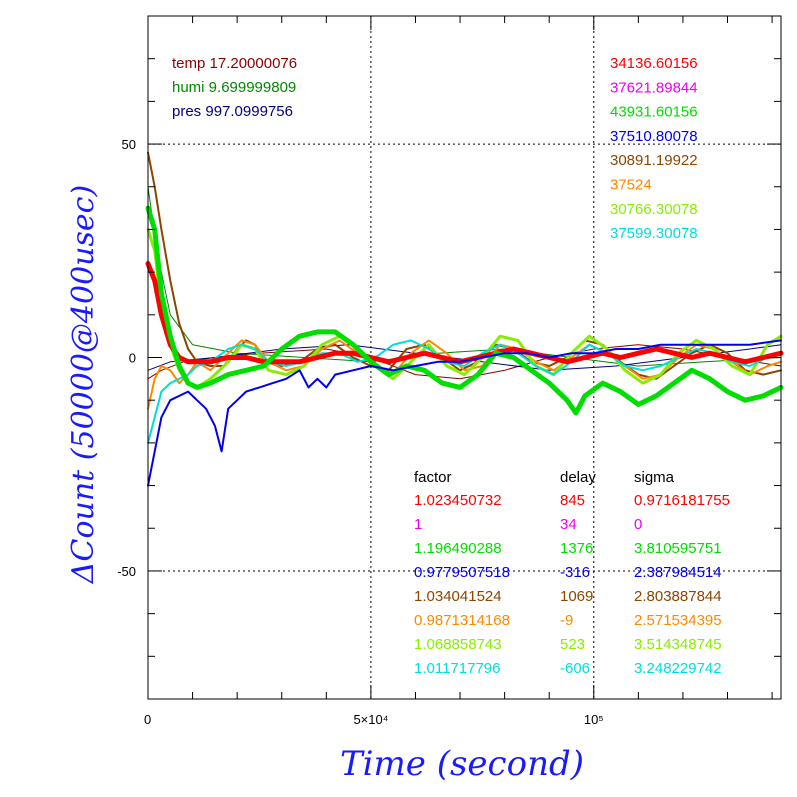 This screenshot has width=797, height=797. Describe the element at coordinates (678, 644) in the screenshot. I see `stats-cell: 3.514348745` at that location.